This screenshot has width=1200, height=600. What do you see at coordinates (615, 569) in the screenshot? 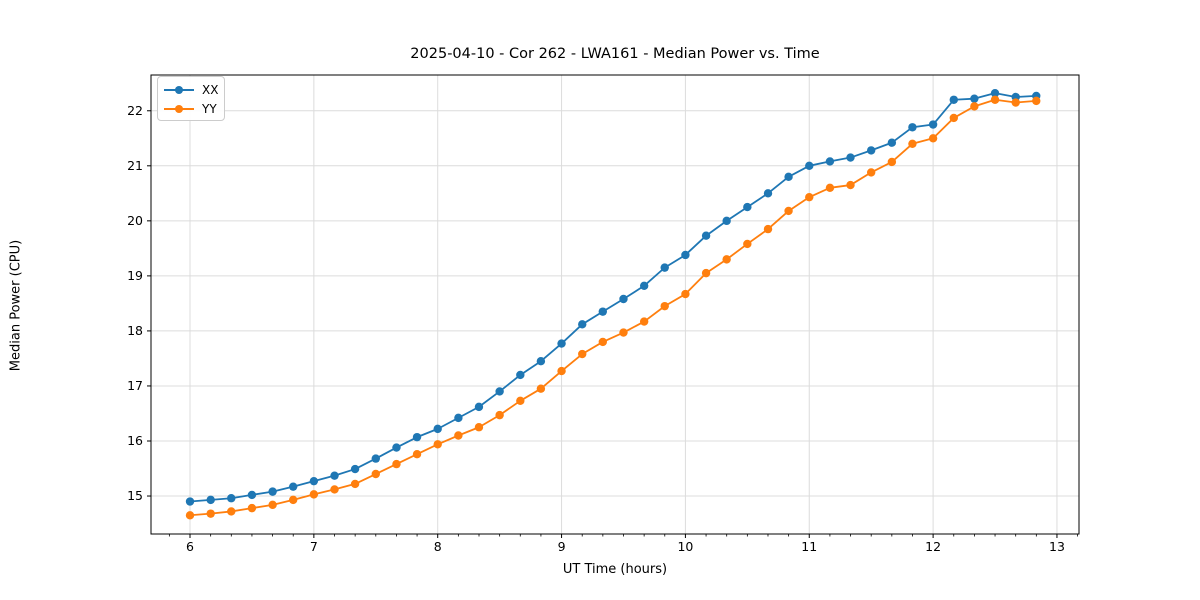
I see `x-axis-label: UT Time (hours)` at bounding box center [615, 569].